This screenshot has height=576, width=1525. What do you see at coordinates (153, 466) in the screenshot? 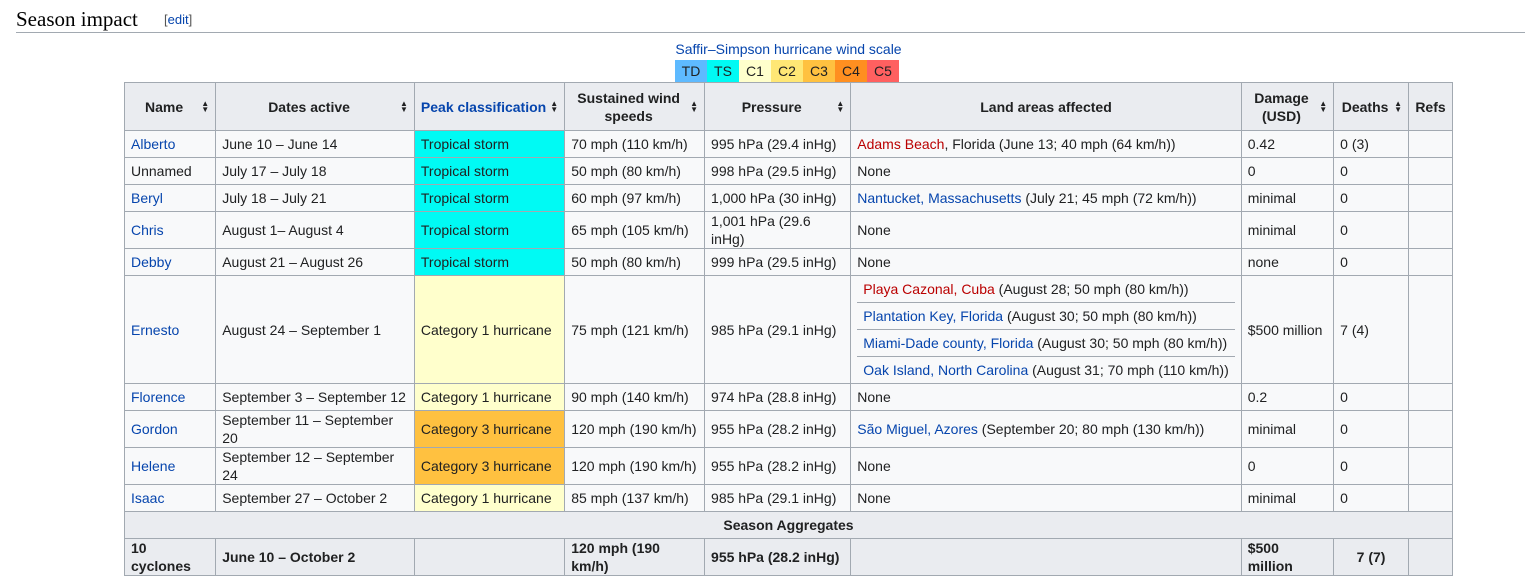
I see `storm-link: Helene` at bounding box center [153, 466].